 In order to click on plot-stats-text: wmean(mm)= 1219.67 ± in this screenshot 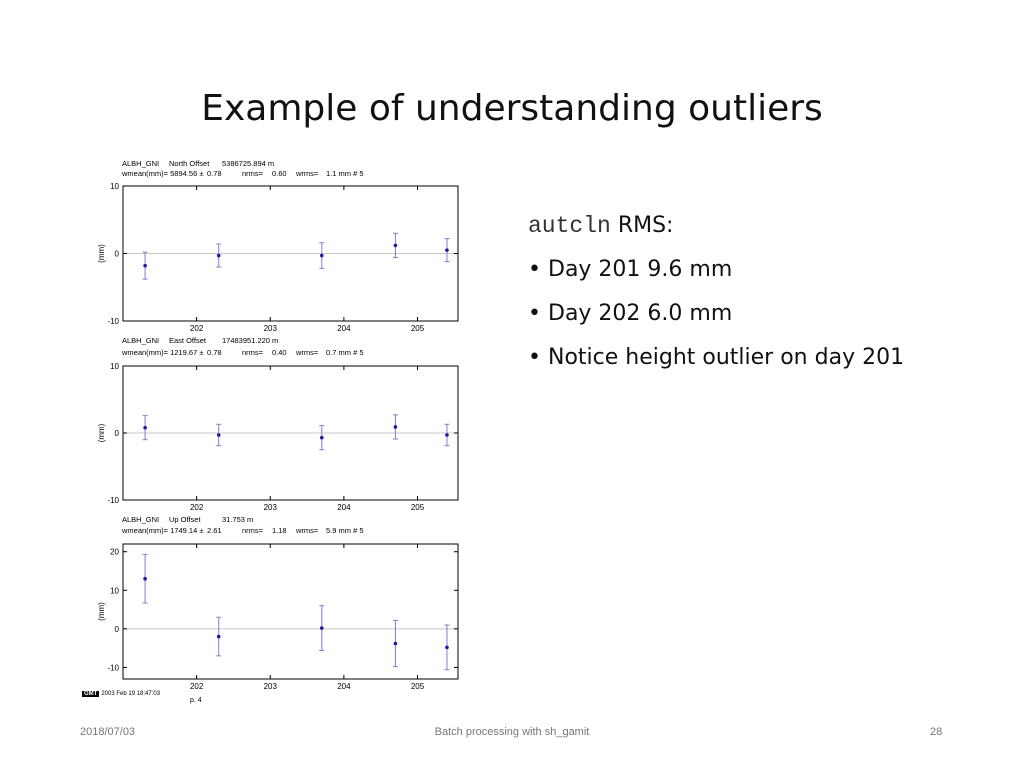, I will do `click(162, 352)`.